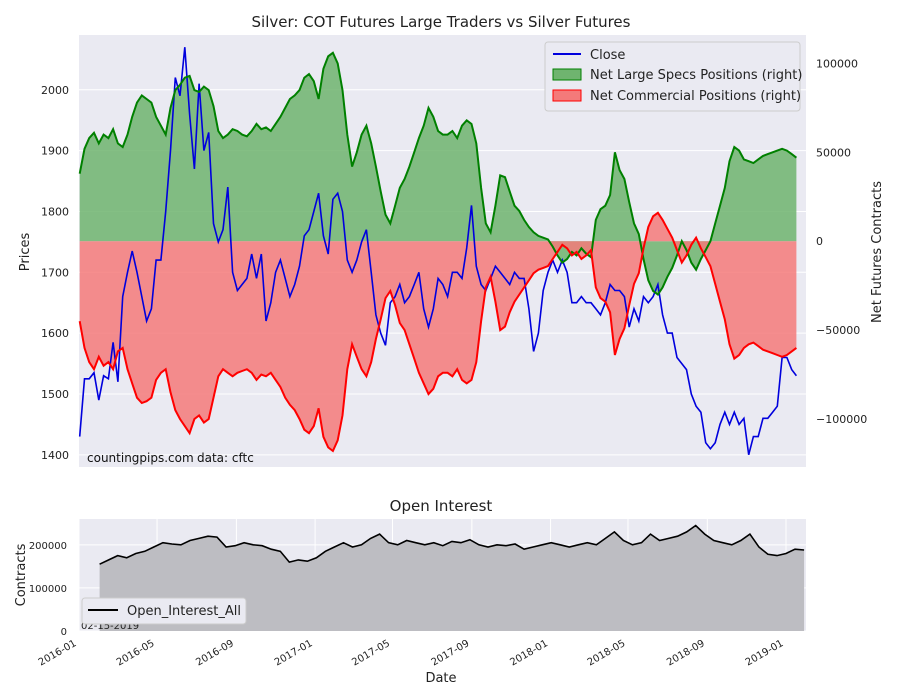 The width and height of the screenshot is (900, 700). What do you see at coordinates (833, 152) in the screenshot?
I see `net-contracts-tick-label: 50000` at bounding box center [833, 152].